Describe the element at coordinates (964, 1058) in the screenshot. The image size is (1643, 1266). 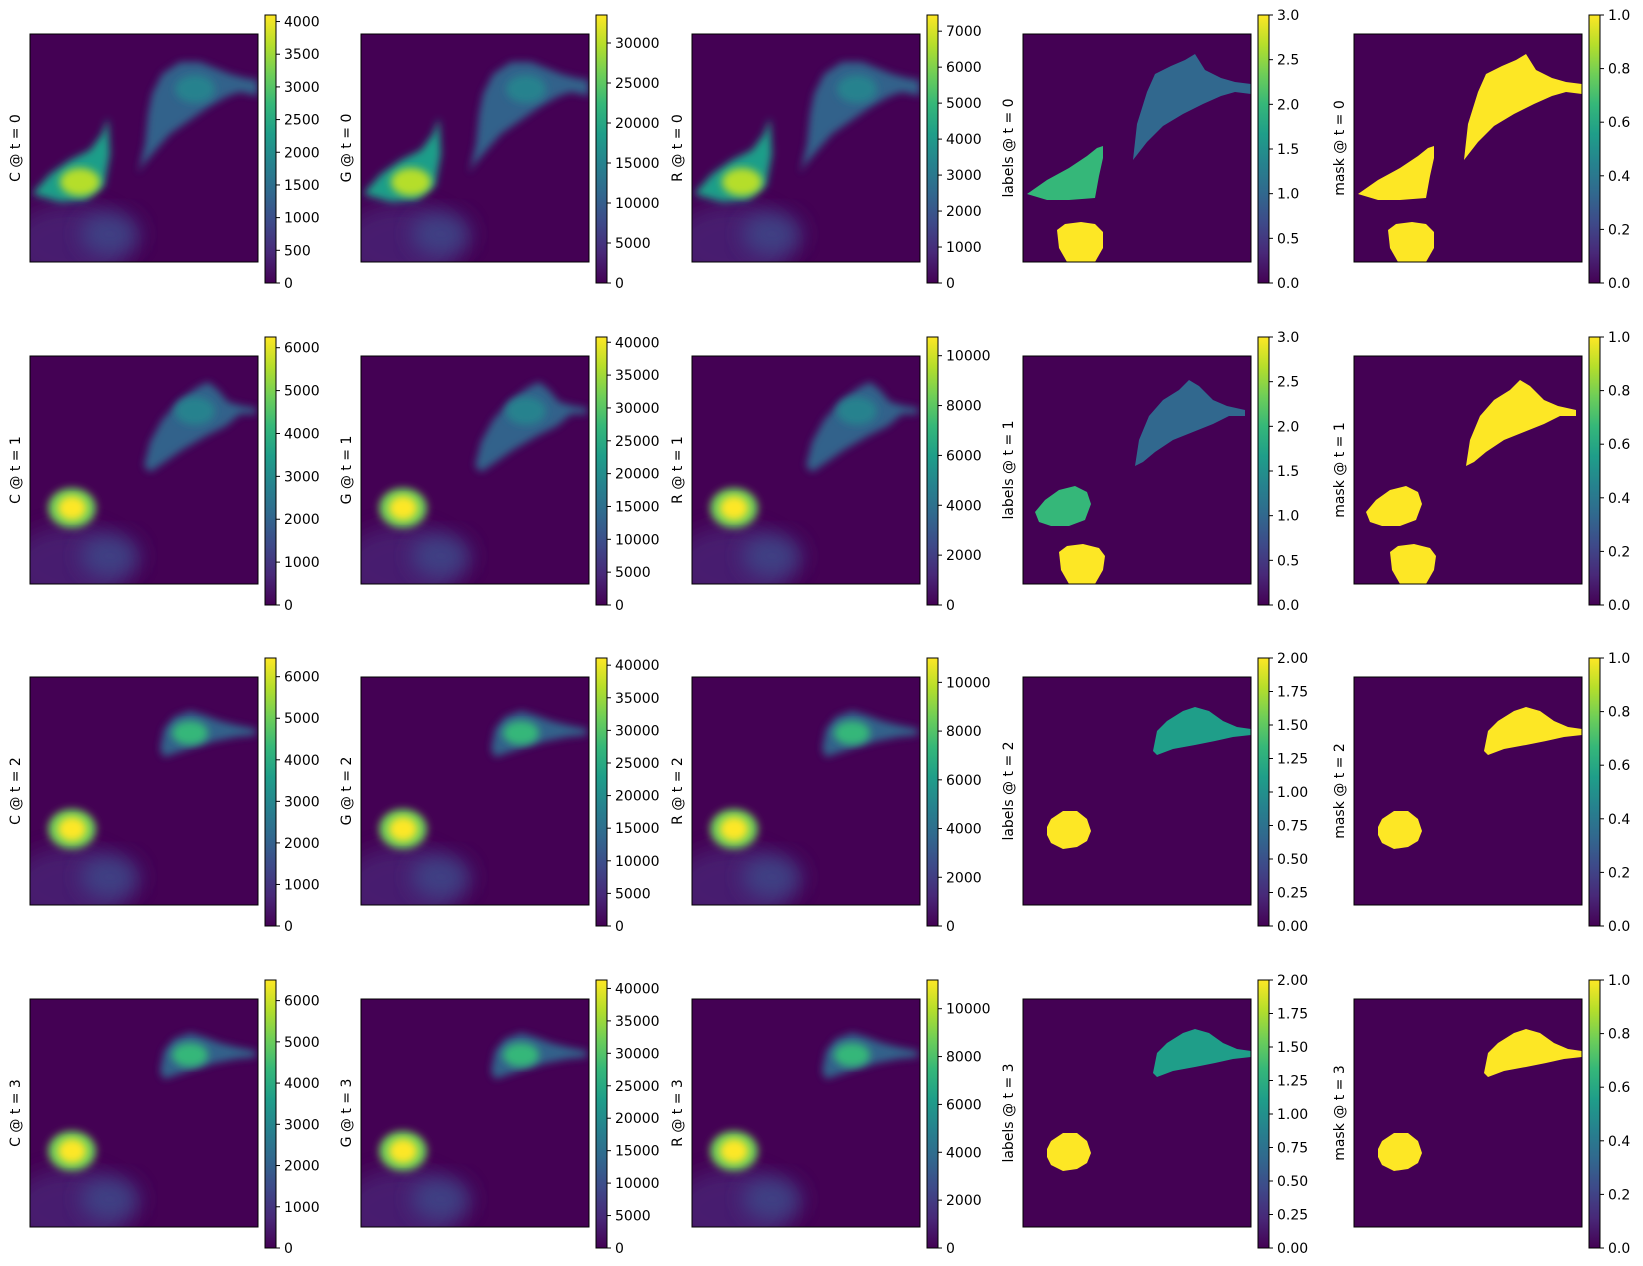
I see `colorbar-tick-label: 8000` at that location.